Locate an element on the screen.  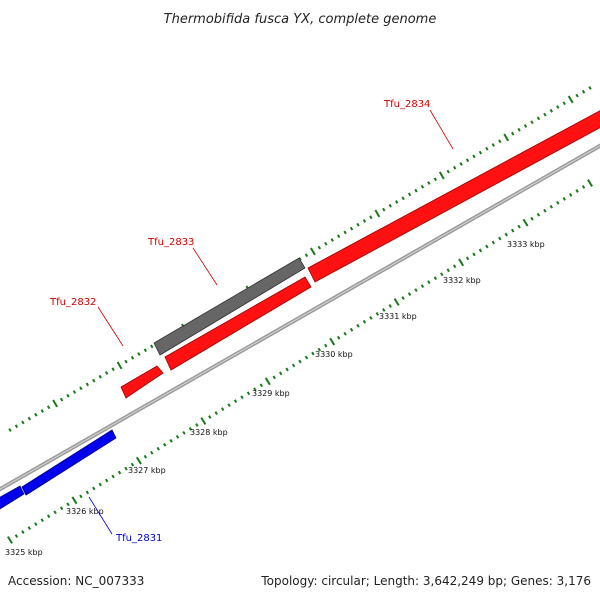
gene-feature-grey is located at coordinates (229, 306).